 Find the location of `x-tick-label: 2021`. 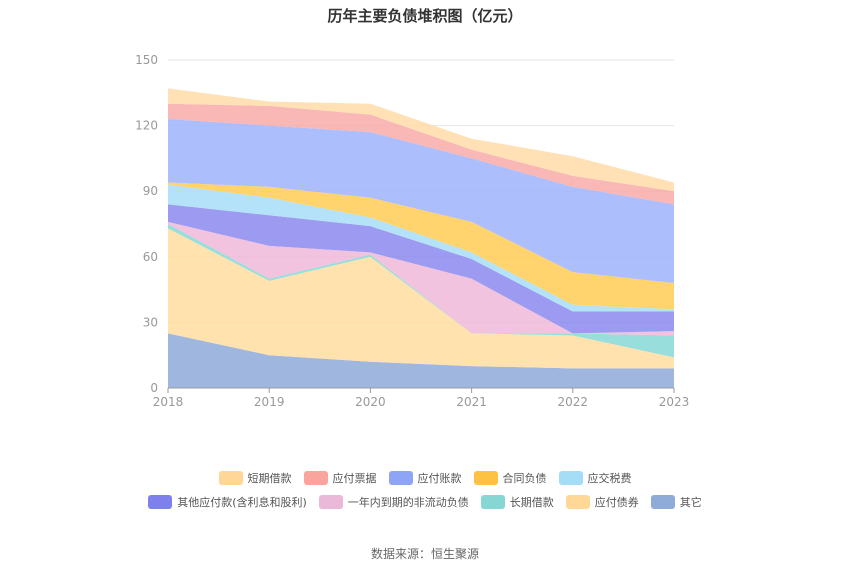

x-tick-label: 2021 is located at coordinates (471, 402).